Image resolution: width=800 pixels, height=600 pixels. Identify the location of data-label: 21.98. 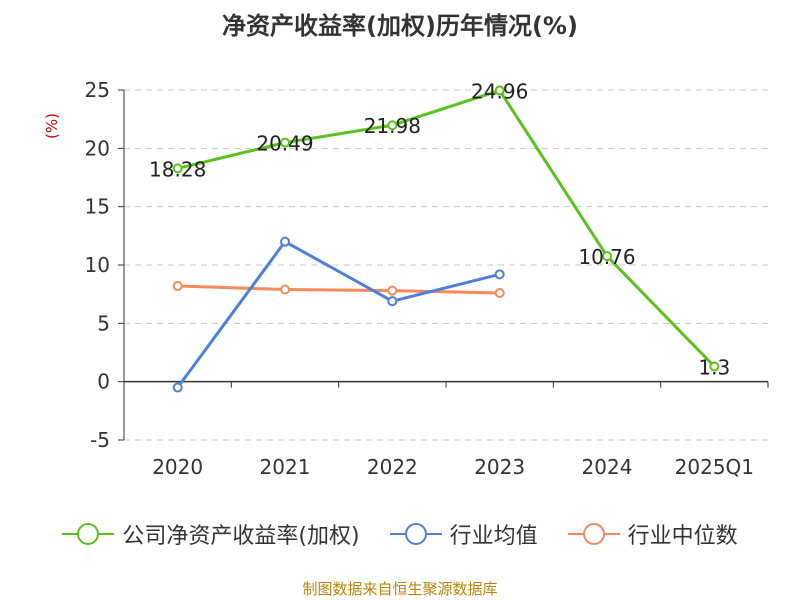
(392, 126).